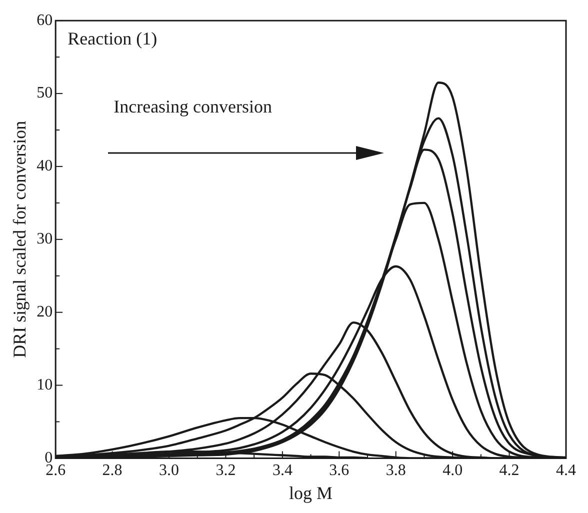  What do you see at coordinates (396, 471) in the screenshot?
I see `x-tick-label: 3.8` at bounding box center [396, 471].